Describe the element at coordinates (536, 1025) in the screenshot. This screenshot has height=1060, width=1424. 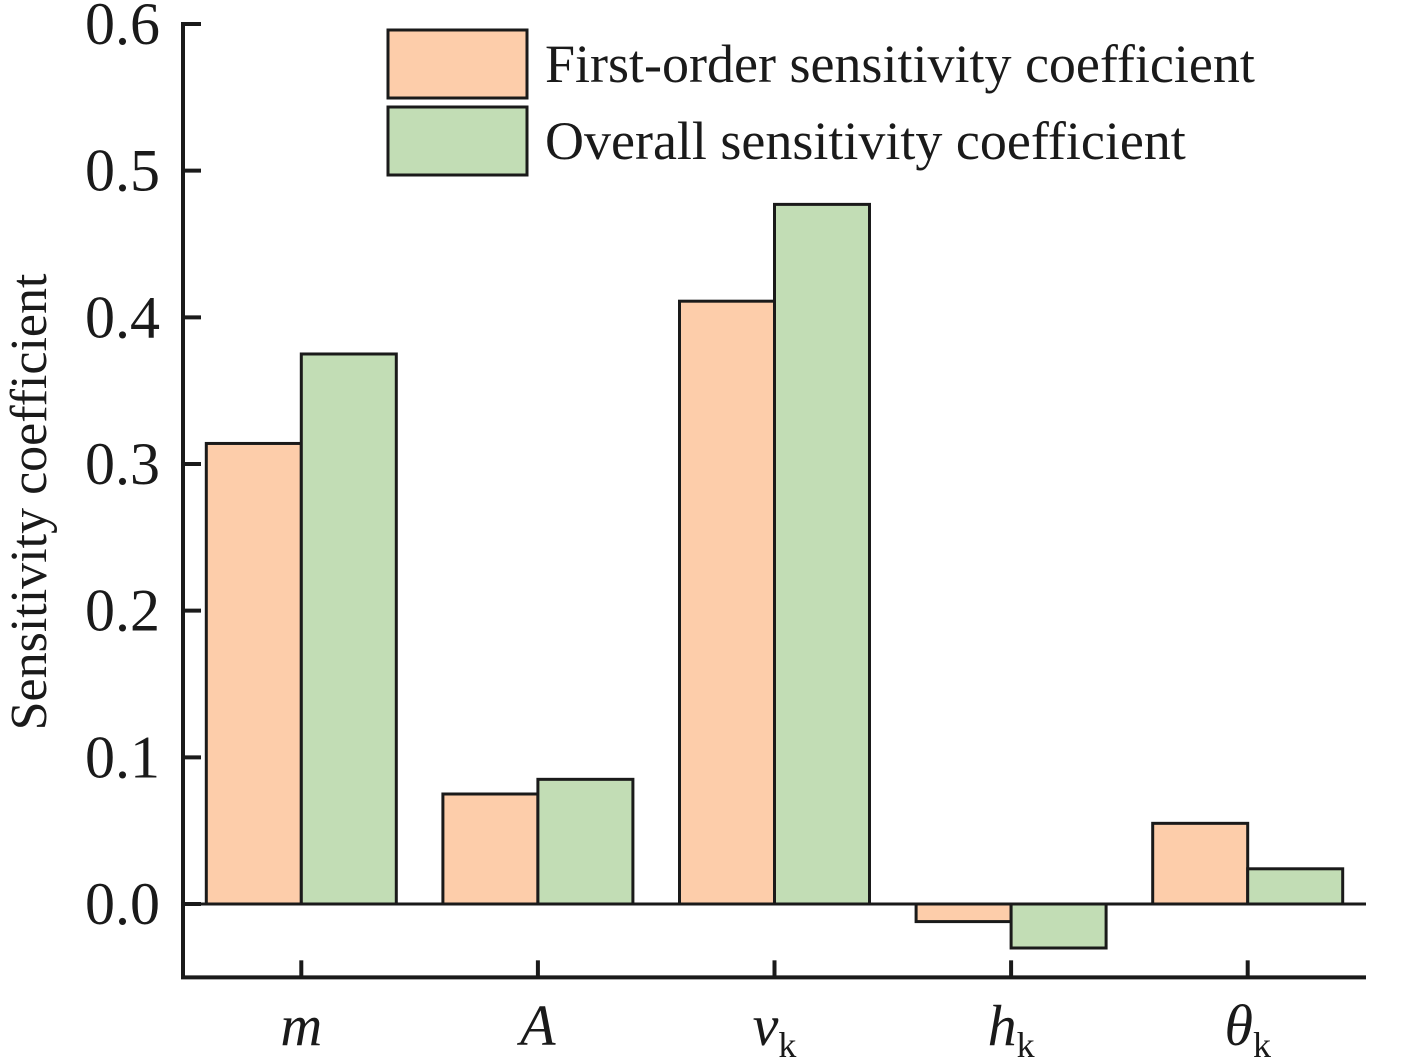
I see `x-tick-label: A` at that location.